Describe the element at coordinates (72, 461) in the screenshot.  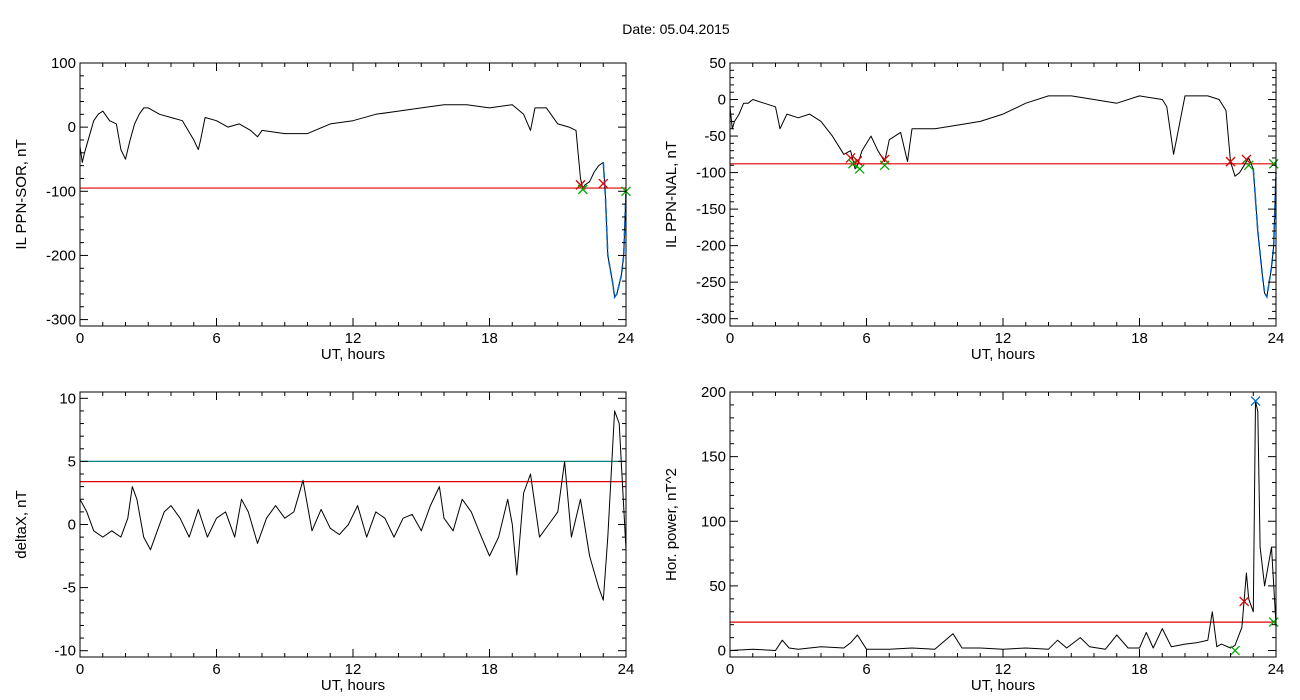
I see `y-tick-label: 5` at that location.